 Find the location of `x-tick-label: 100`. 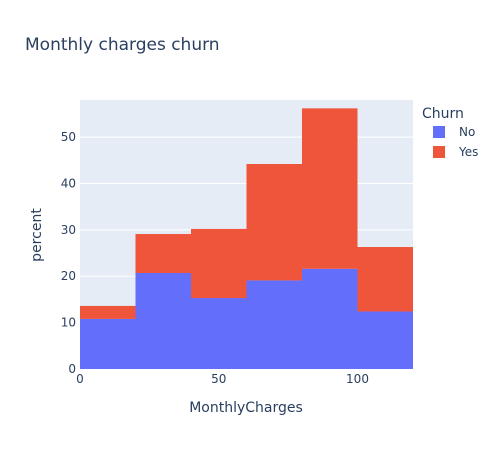

x-tick-label: 100 is located at coordinates (357, 379).